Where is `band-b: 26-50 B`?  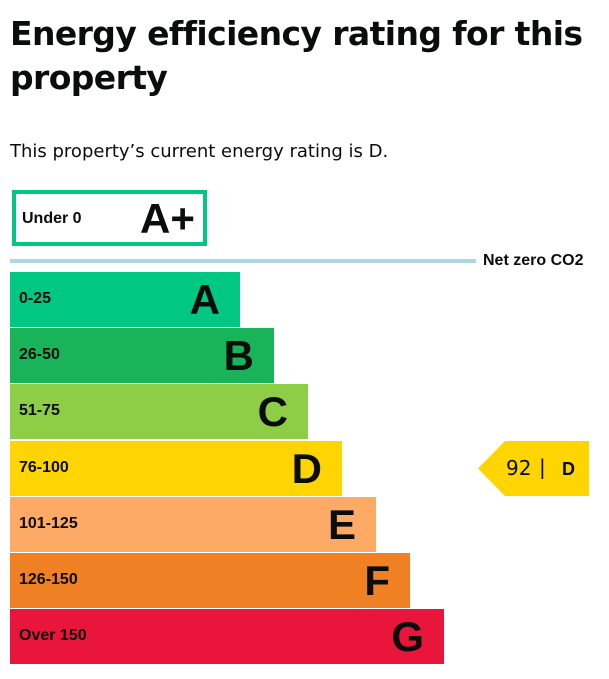
band-b: 26-50 B is located at coordinates (142, 355).